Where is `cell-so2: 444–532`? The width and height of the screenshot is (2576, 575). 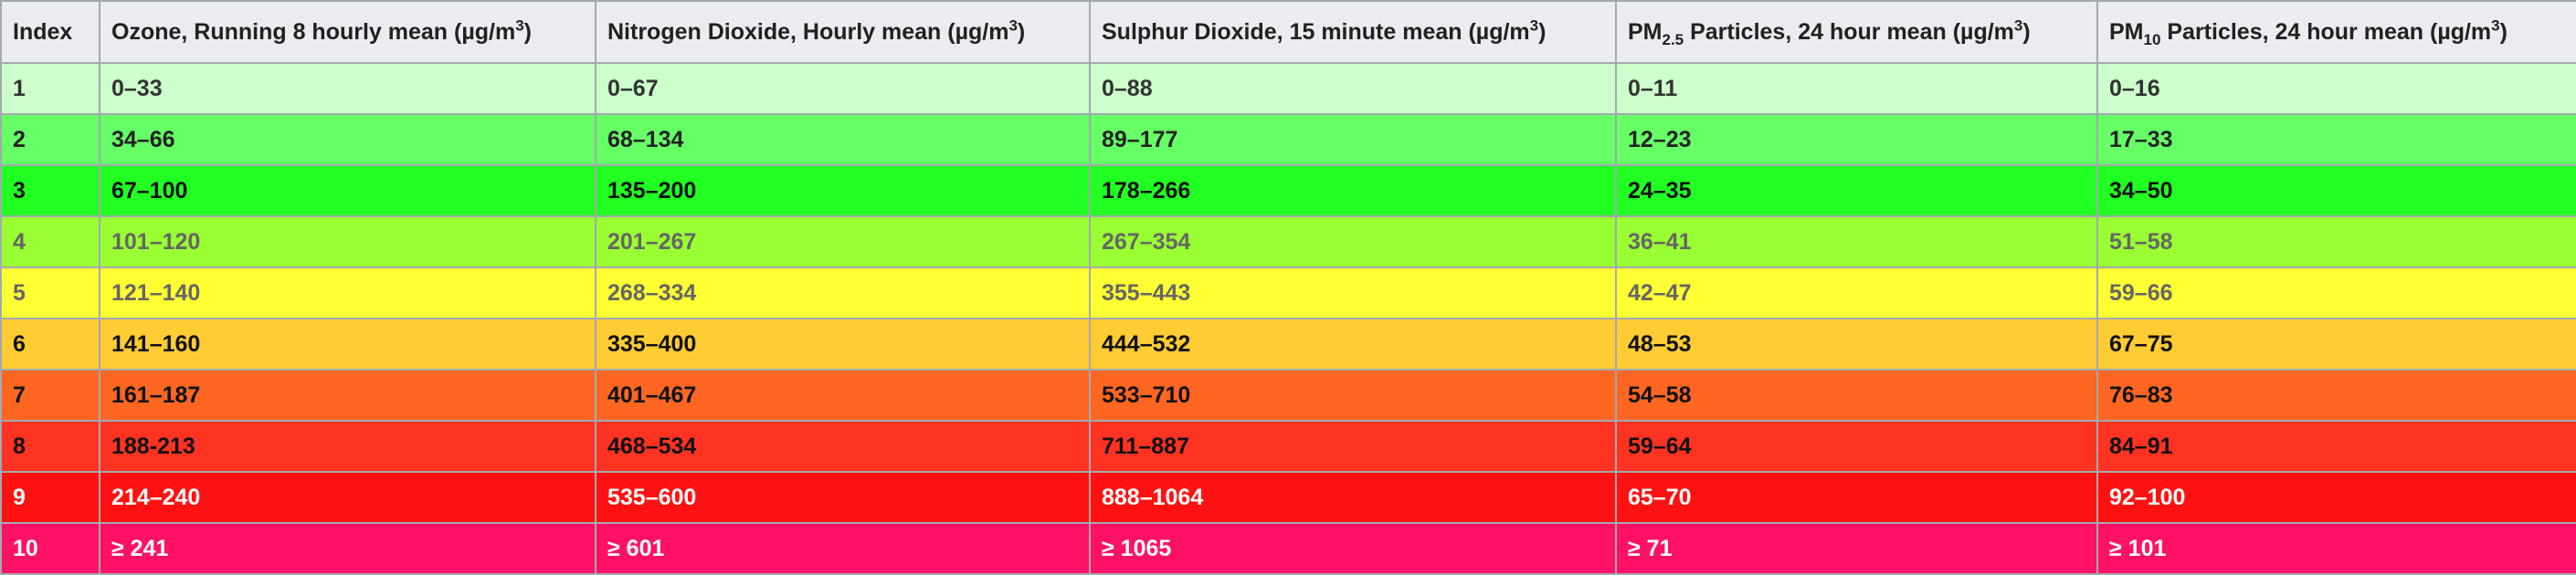 cell-so2: 444–532 is located at coordinates (1353, 344).